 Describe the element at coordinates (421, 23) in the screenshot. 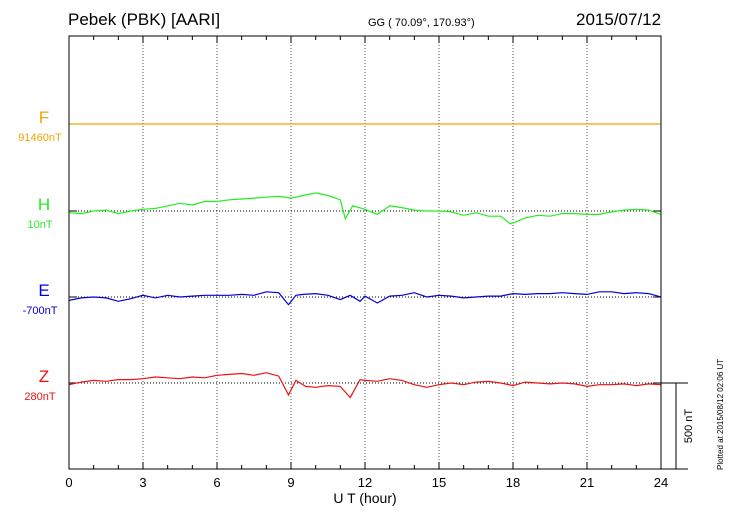

I see `coordinates-label: GG ( 70.09°, 170.93°)` at that location.